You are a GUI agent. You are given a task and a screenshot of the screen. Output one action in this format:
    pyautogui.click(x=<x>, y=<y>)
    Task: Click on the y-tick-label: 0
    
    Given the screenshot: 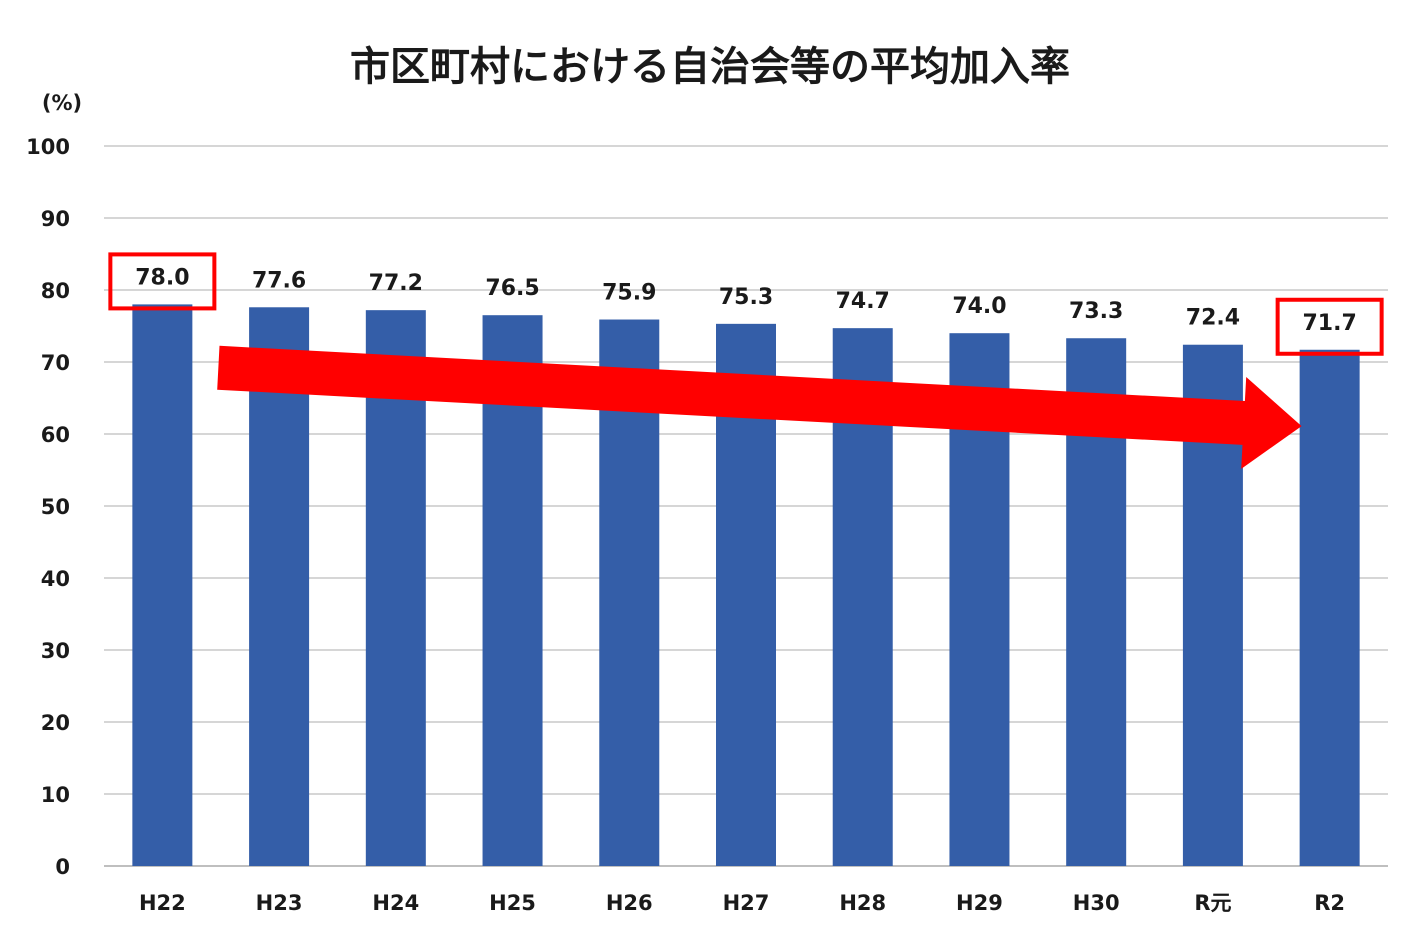 What is the action you would take?
    pyautogui.click(x=62, y=867)
    